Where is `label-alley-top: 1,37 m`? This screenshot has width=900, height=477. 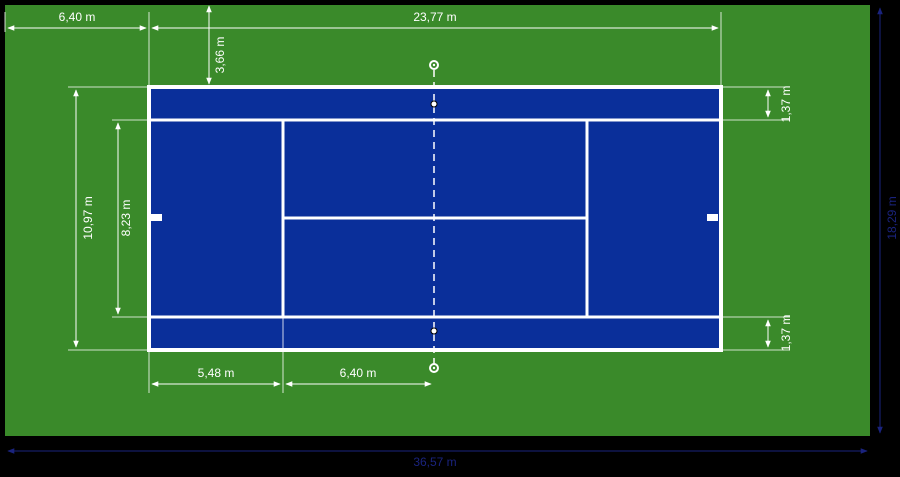 label-alley-top: 1,37 m is located at coordinates (786, 104).